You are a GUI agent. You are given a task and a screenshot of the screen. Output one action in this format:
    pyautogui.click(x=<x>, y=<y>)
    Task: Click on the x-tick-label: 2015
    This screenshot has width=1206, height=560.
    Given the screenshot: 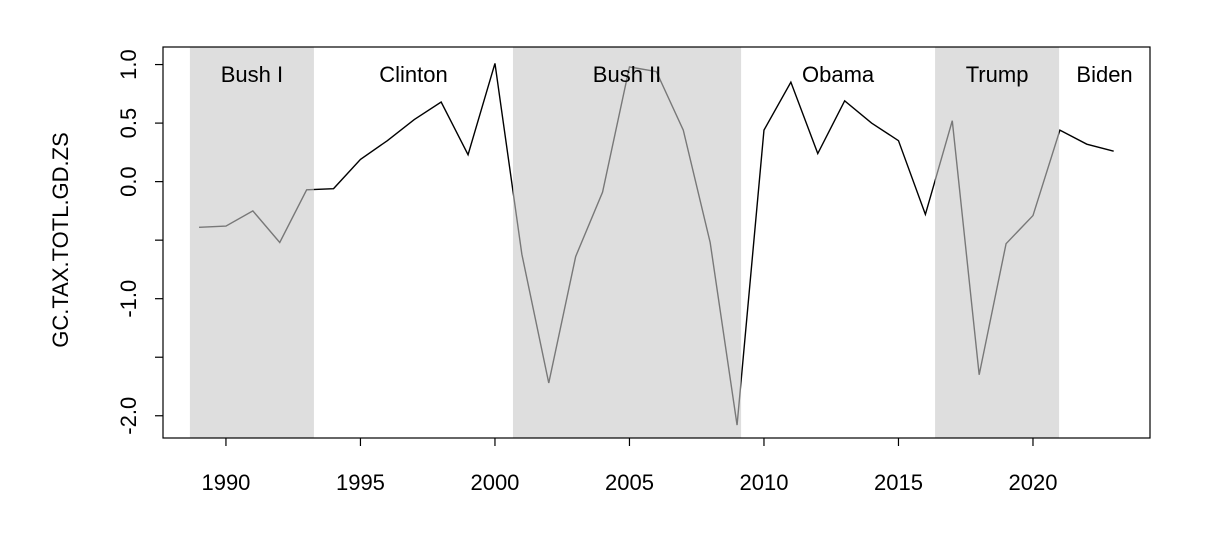 What is the action you would take?
    pyautogui.click(x=898, y=482)
    